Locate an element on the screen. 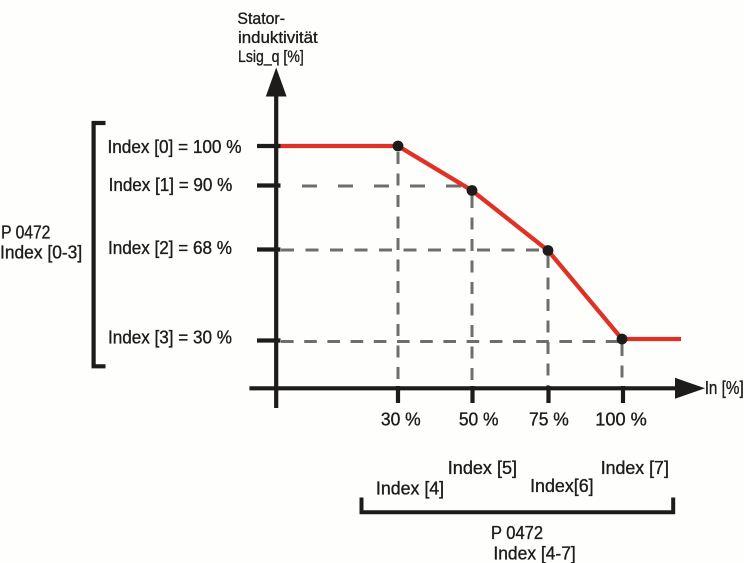 This screenshot has width=744, height=563. svg-text: In [%] is located at coordinates (724, 388).